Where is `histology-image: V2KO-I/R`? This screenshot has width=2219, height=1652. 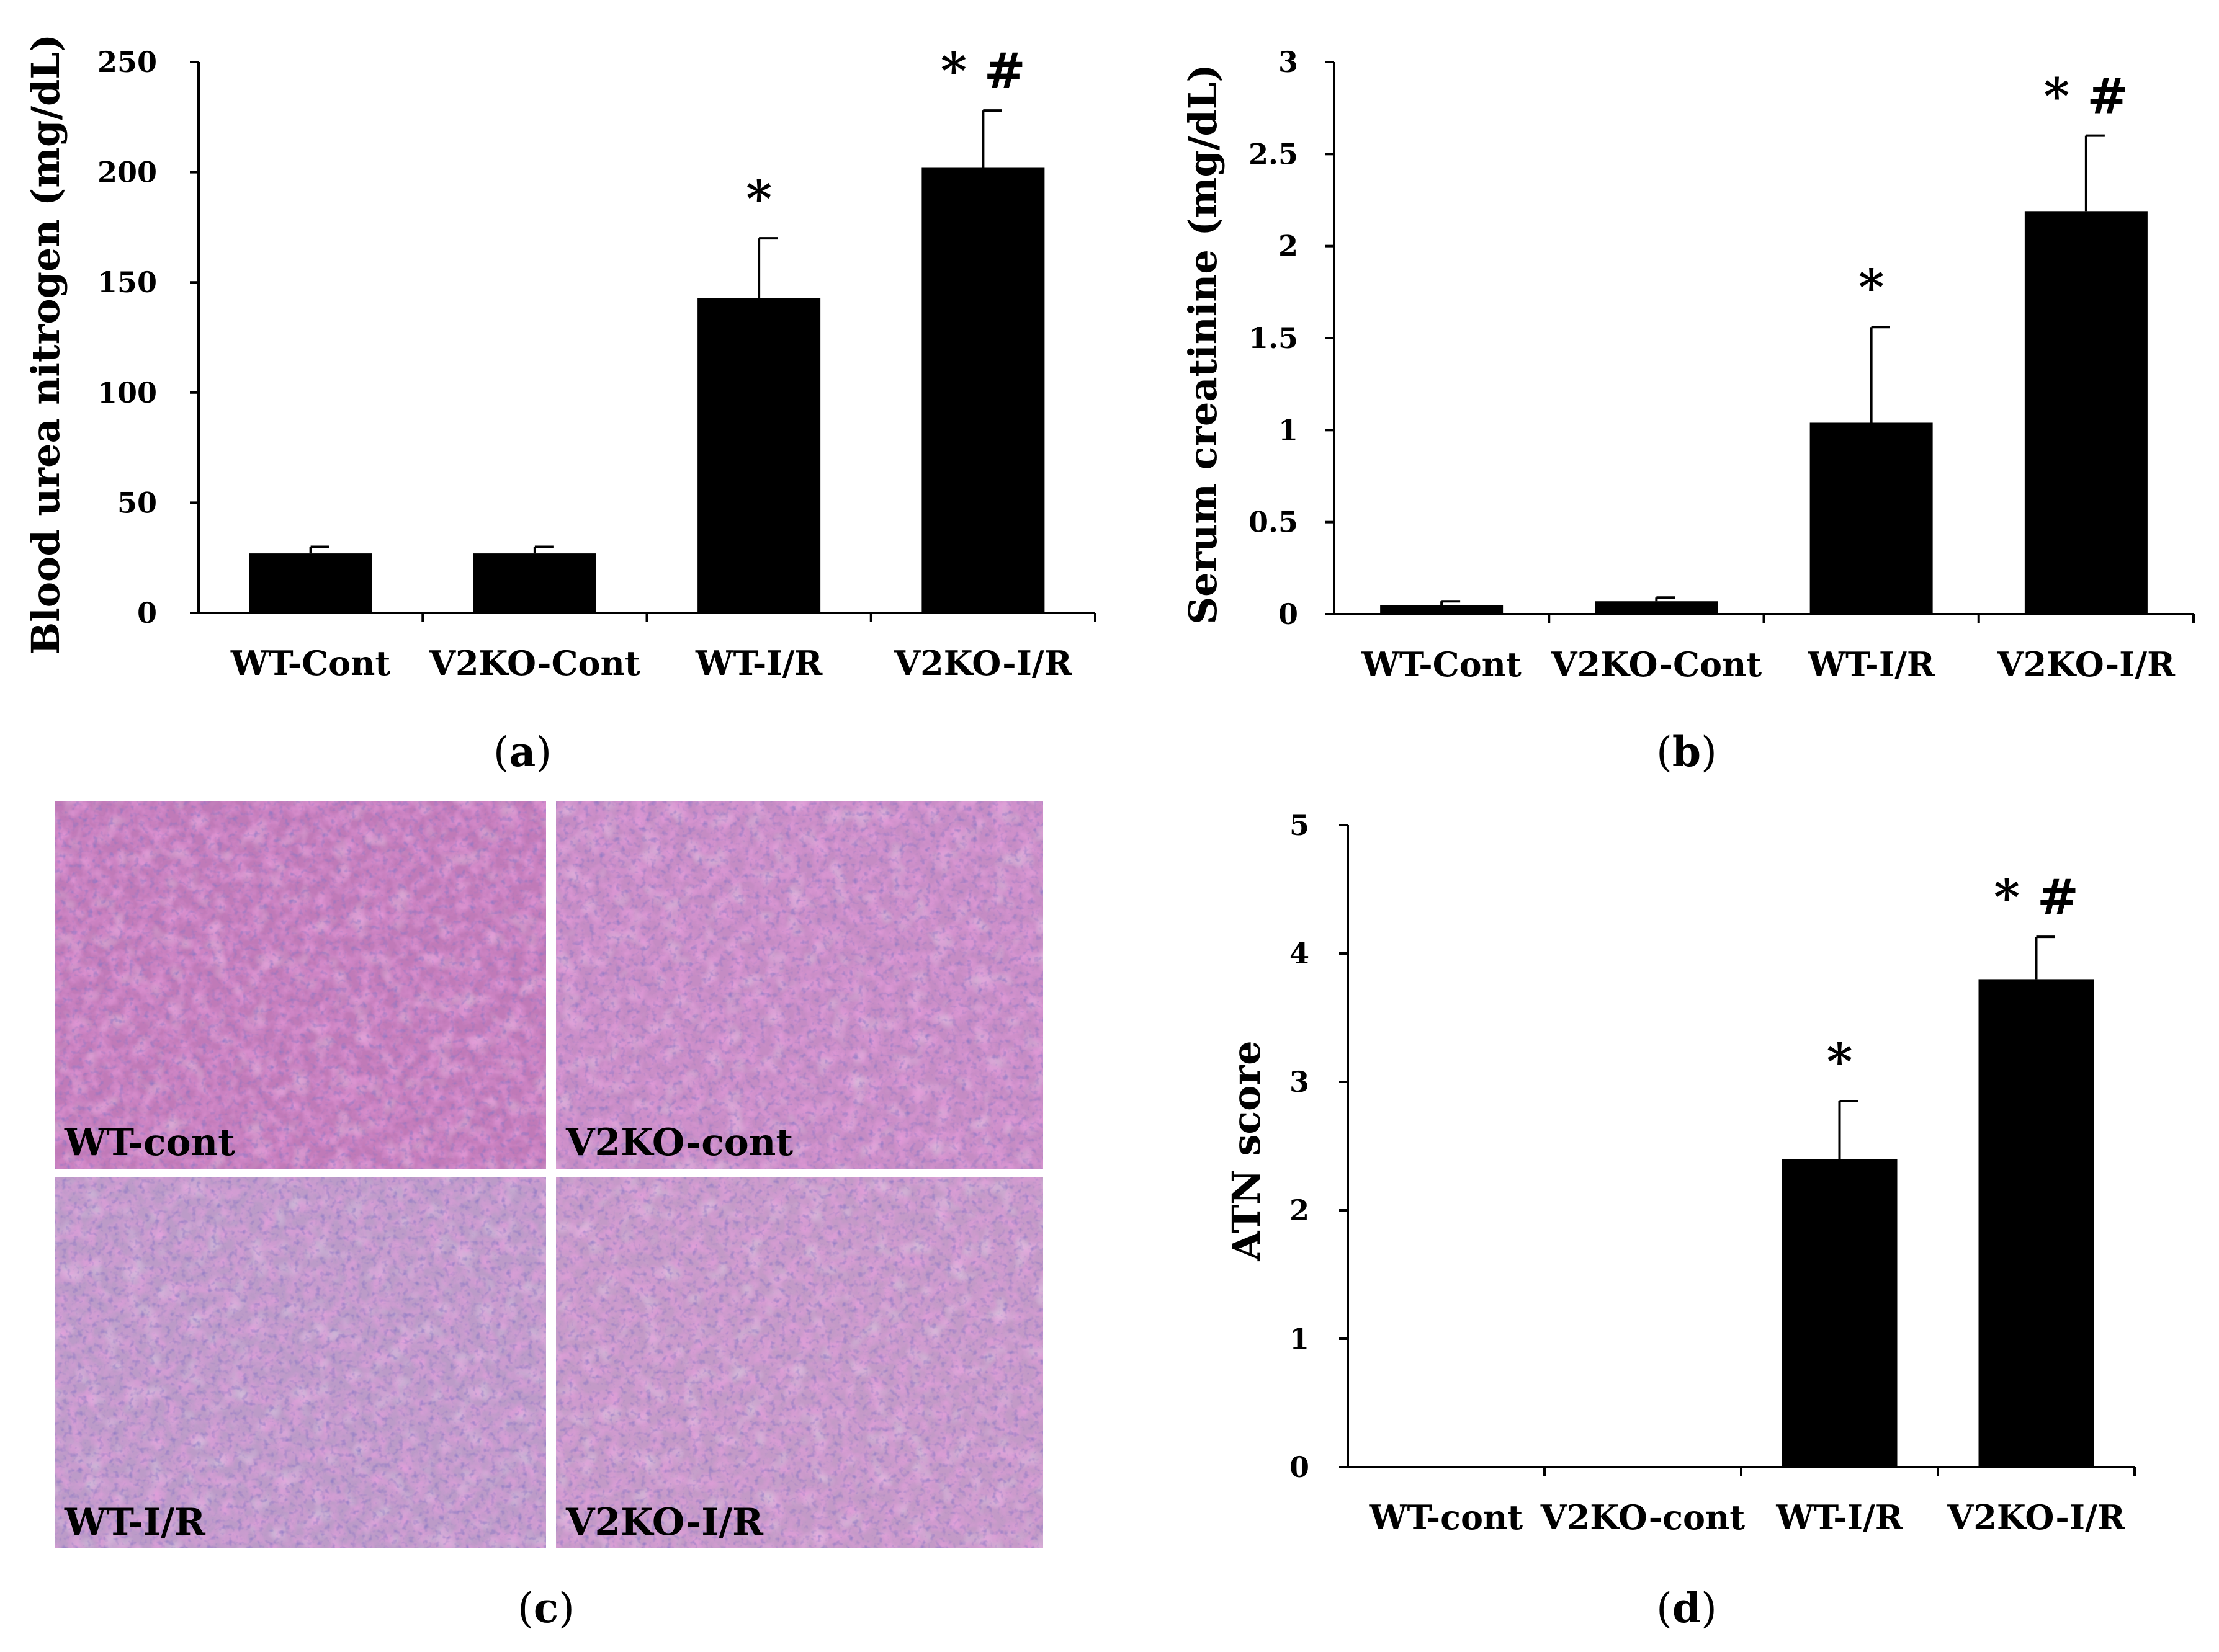
histology-image: V2KO-I/R is located at coordinates (799, 1362).